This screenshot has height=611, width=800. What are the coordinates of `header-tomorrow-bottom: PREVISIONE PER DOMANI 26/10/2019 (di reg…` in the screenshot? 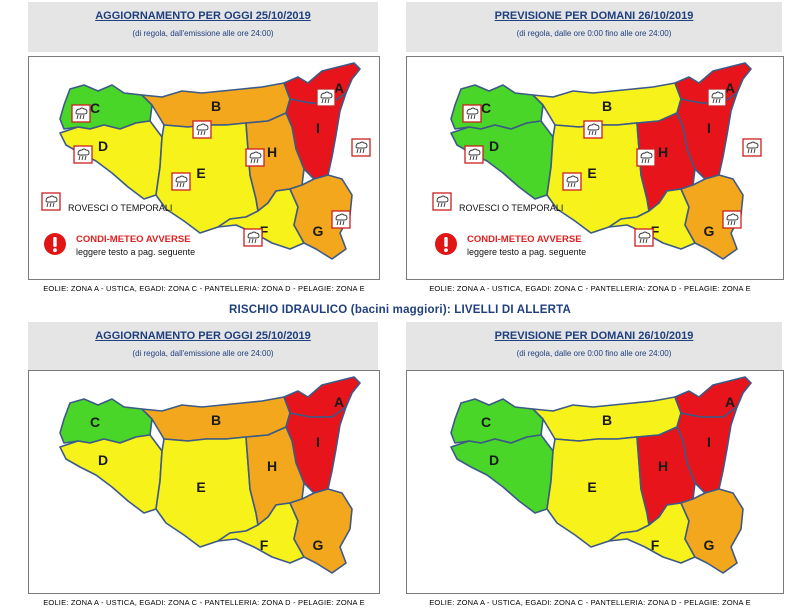 It's located at (594, 347).